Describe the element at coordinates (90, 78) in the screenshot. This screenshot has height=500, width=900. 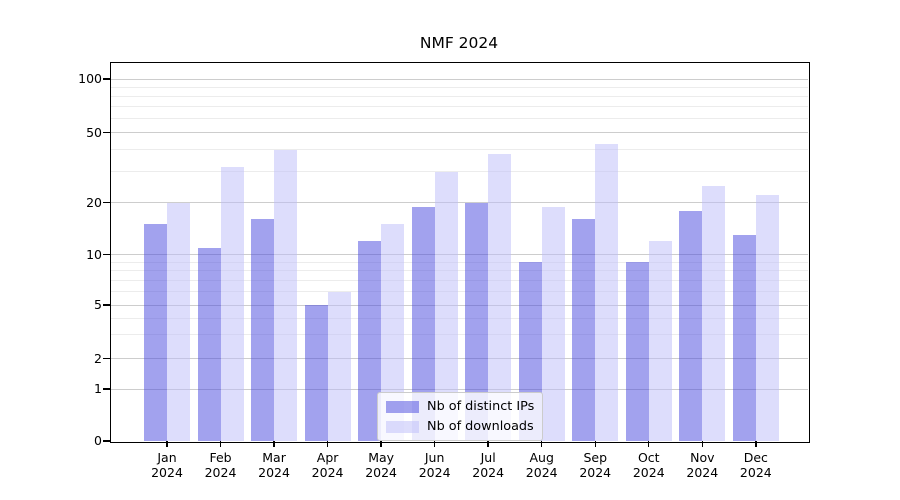
I see `y-tick-label: 100` at that location.